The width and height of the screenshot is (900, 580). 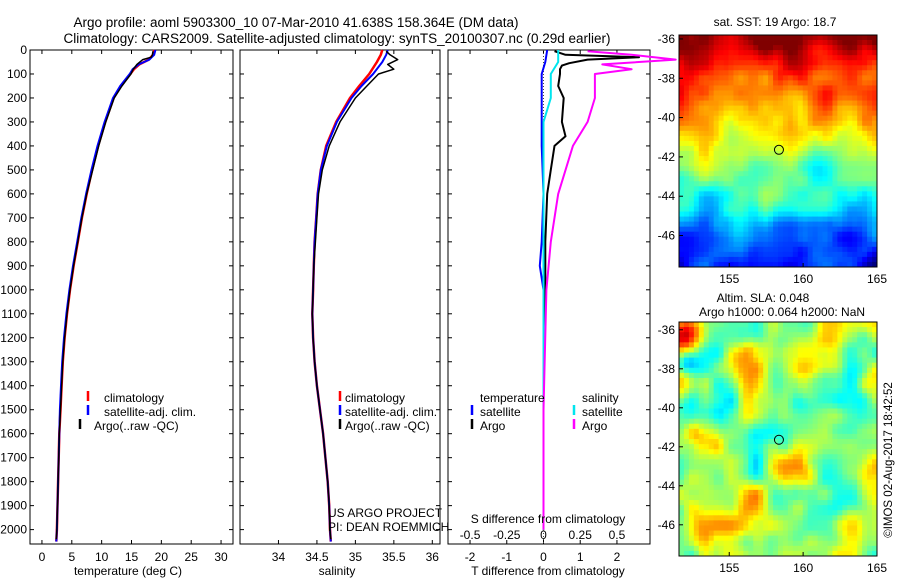 I want to click on x-tick-label: 10, so click(x=102, y=557).